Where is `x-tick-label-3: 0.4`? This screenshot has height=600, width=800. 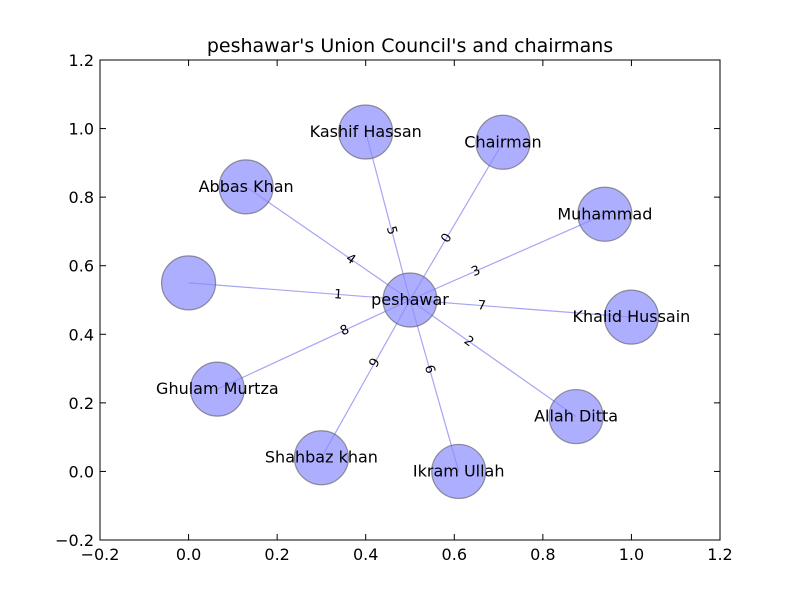 x-tick-label-3: 0.4 is located at coordinates (365, 554).